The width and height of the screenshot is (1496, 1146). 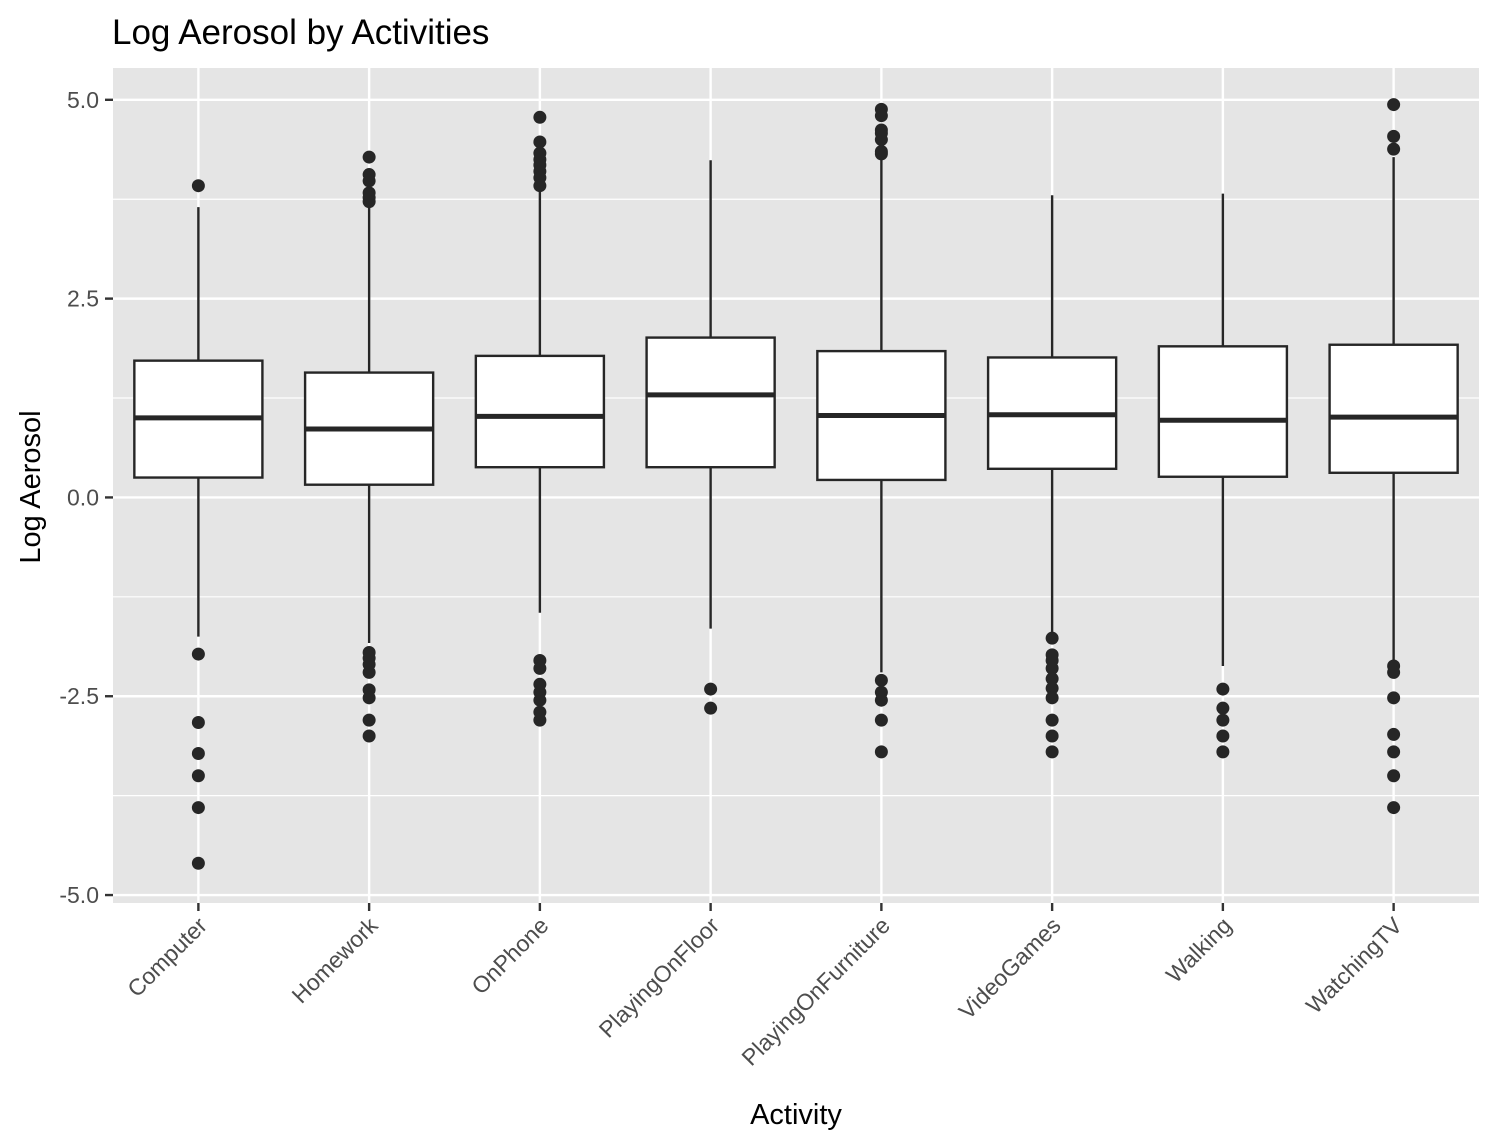 I want to click on chart-title: Log Aerosol by Activities, so click(x=300, y=32).